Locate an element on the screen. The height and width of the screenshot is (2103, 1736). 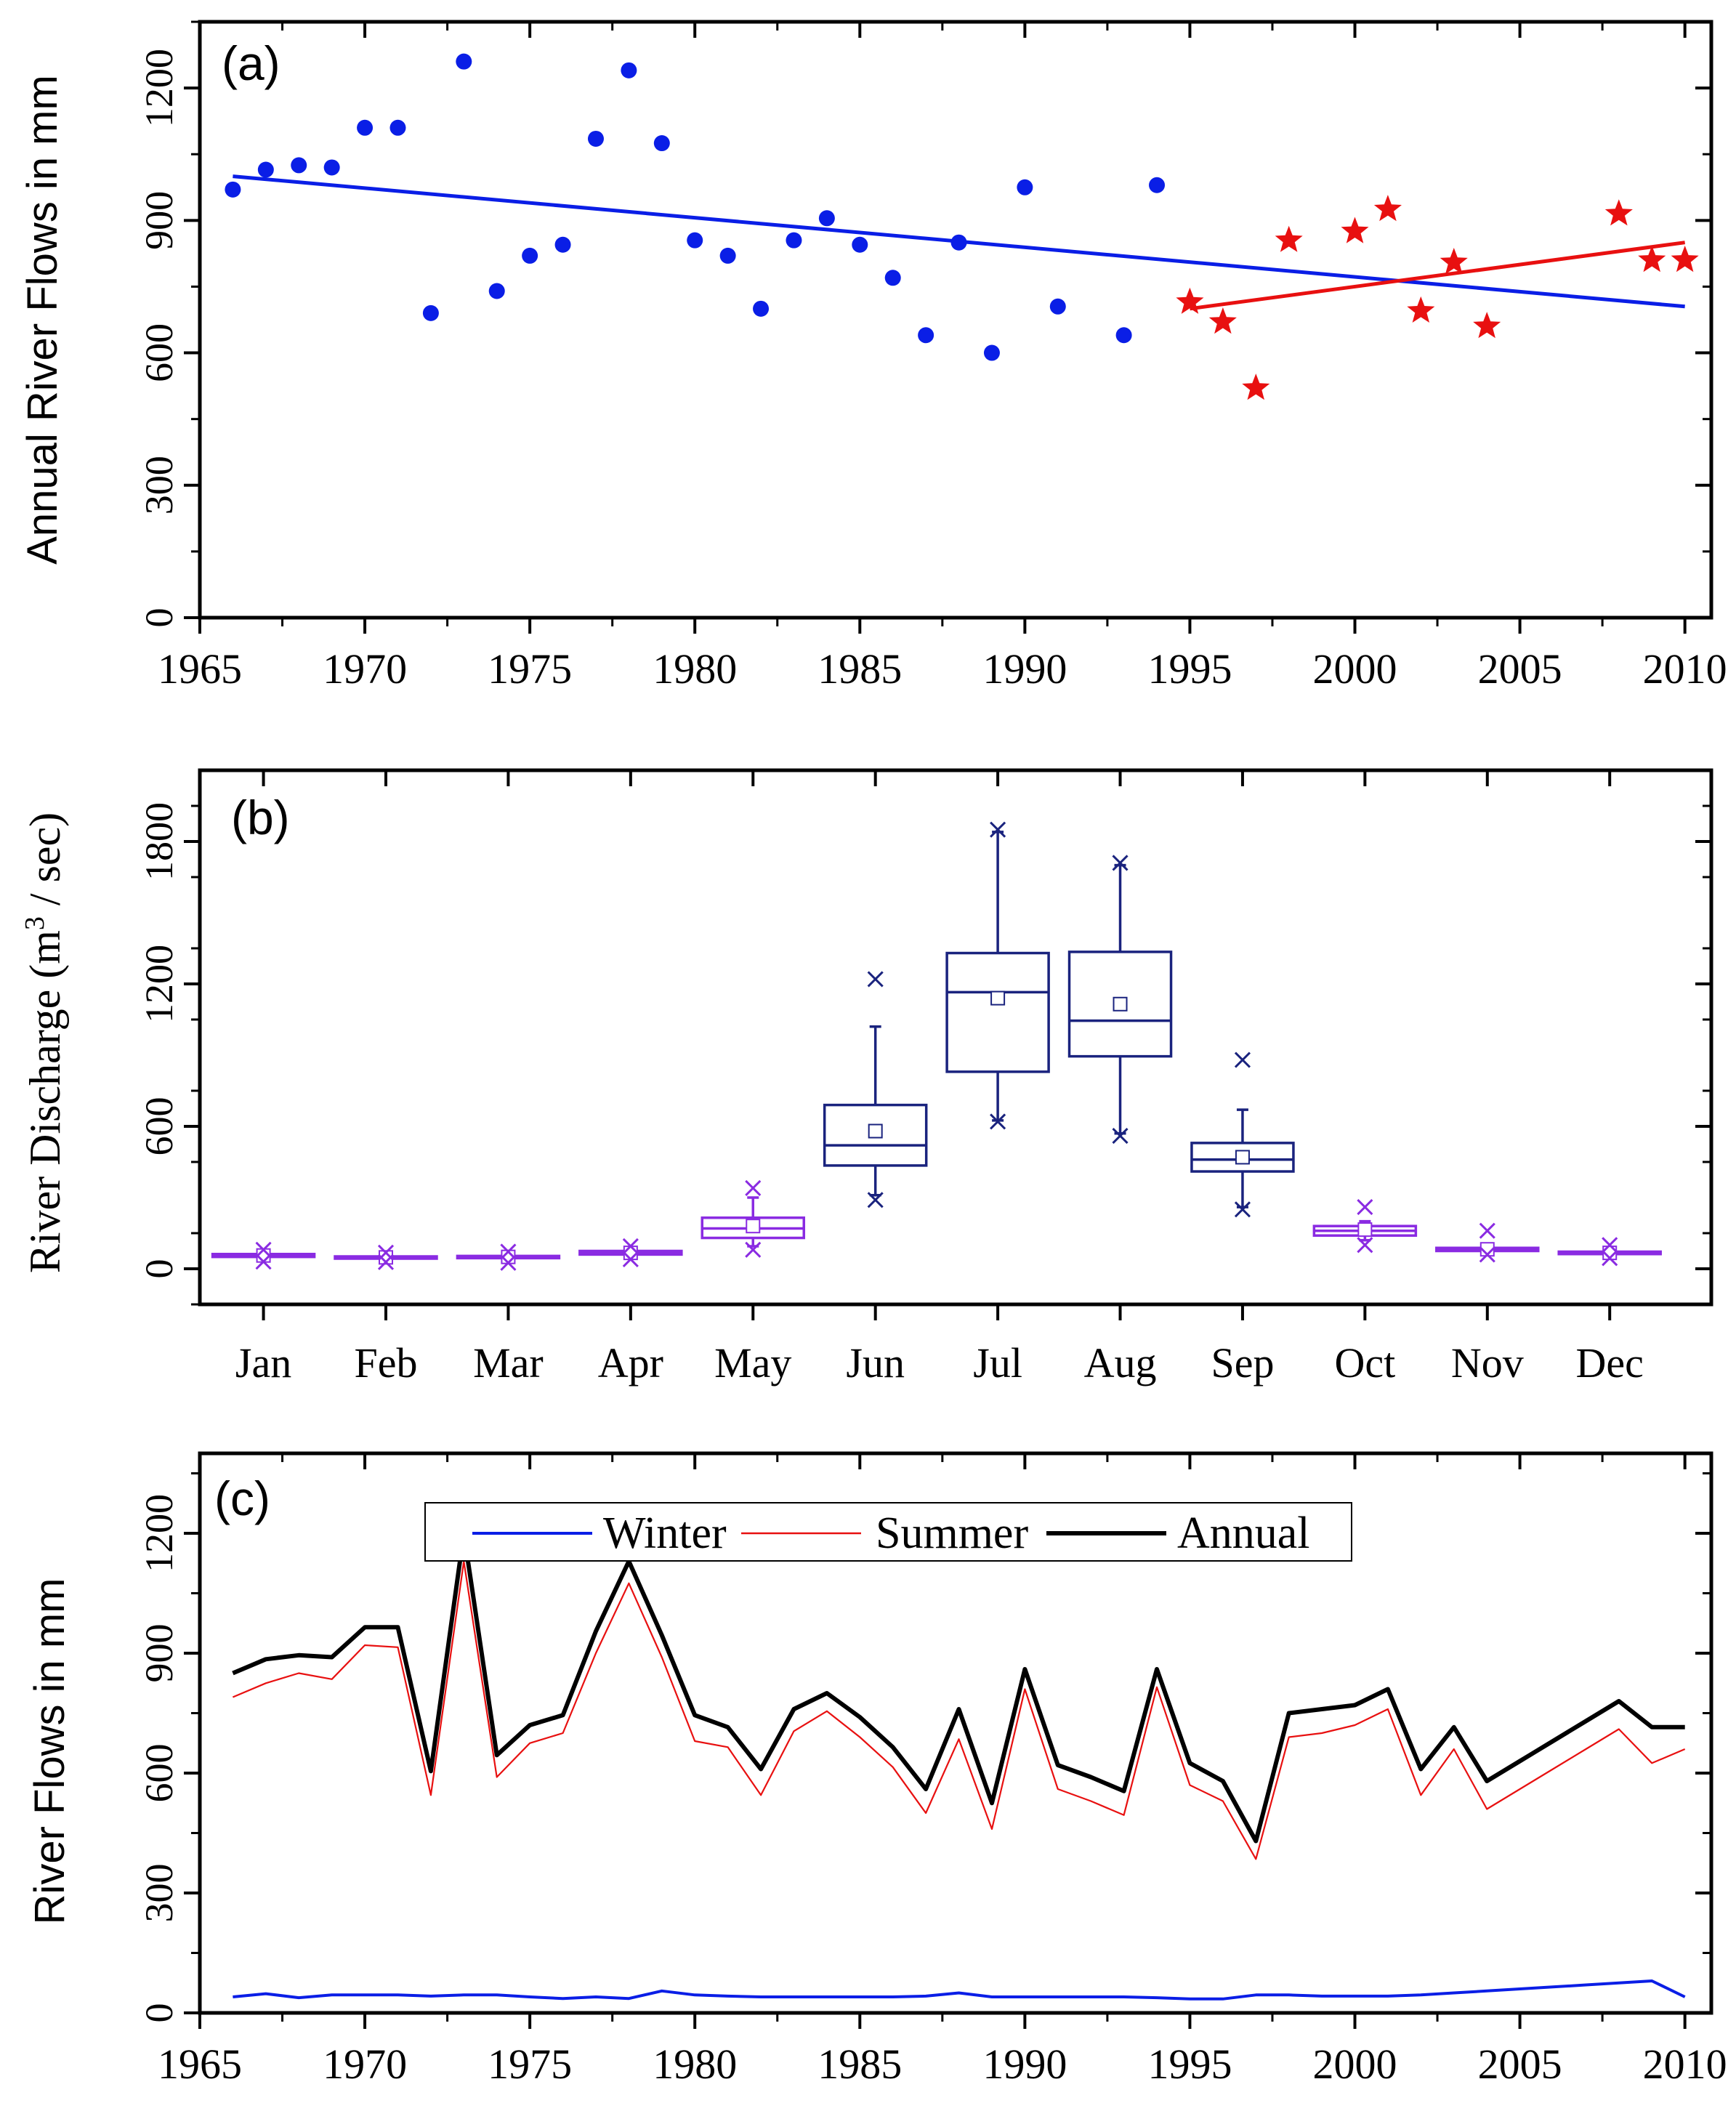
panel-a-y-tick-label: 300 is located at coordinates (159, 485).